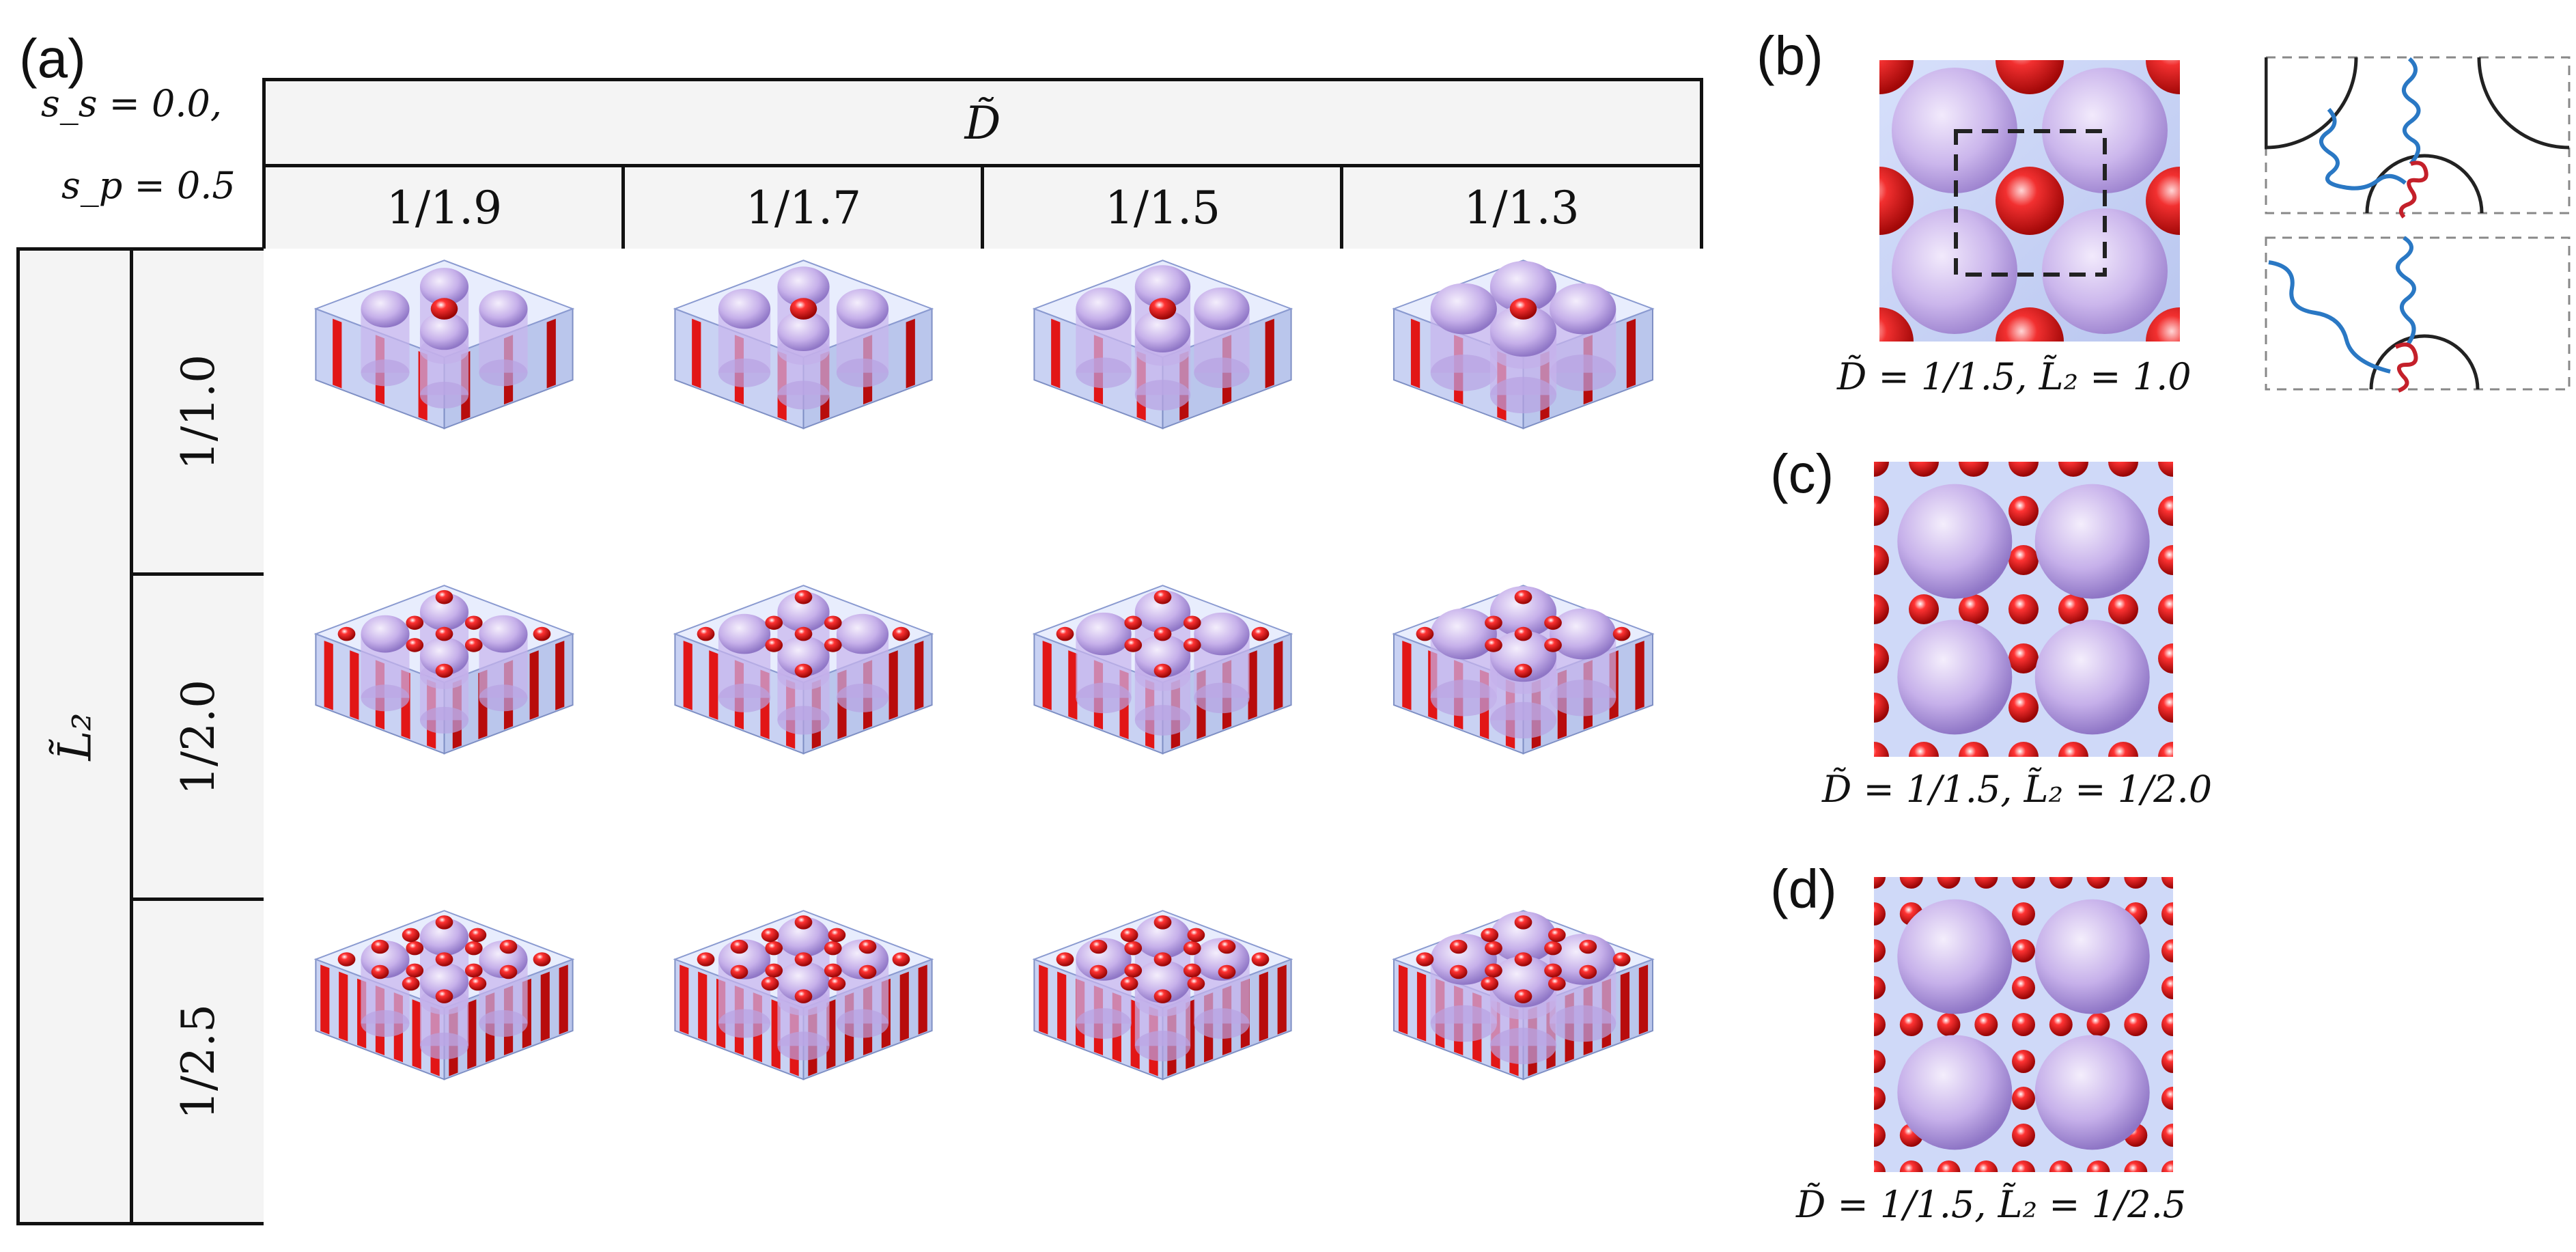 This screenshot has height=1252, width=2576. What do you see at coordinates (197, 735) in the screenshot?
I see `row-header-1: 1/2.0` at bounding box center [197, 735].